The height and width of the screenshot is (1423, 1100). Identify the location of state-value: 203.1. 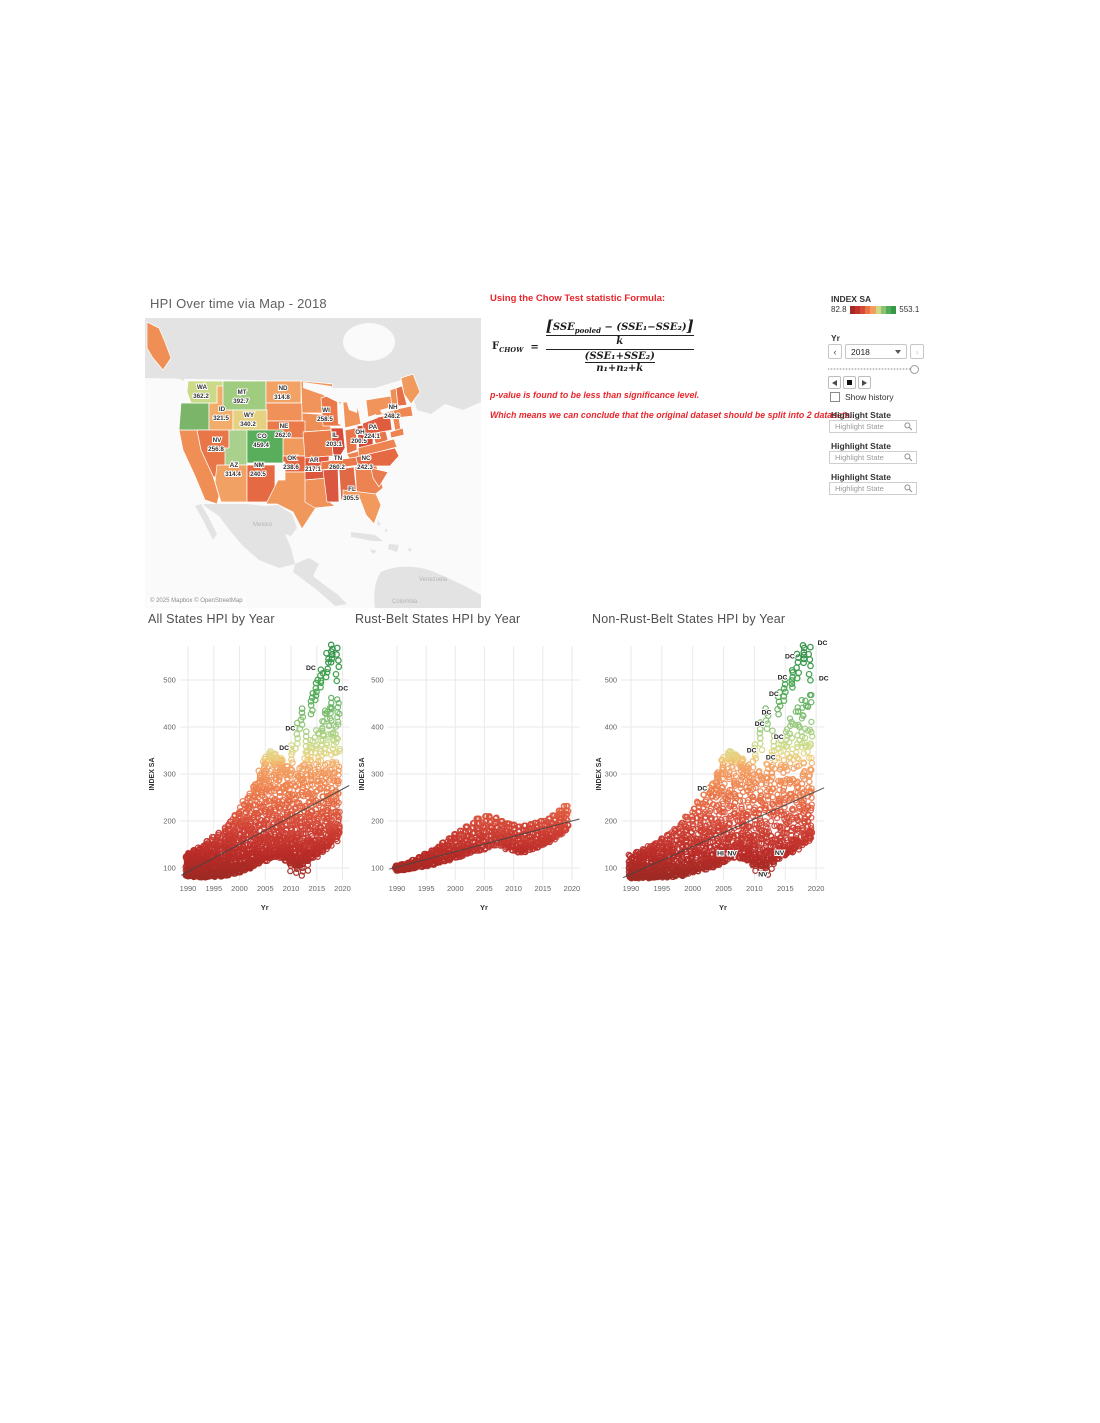
(334, 444).